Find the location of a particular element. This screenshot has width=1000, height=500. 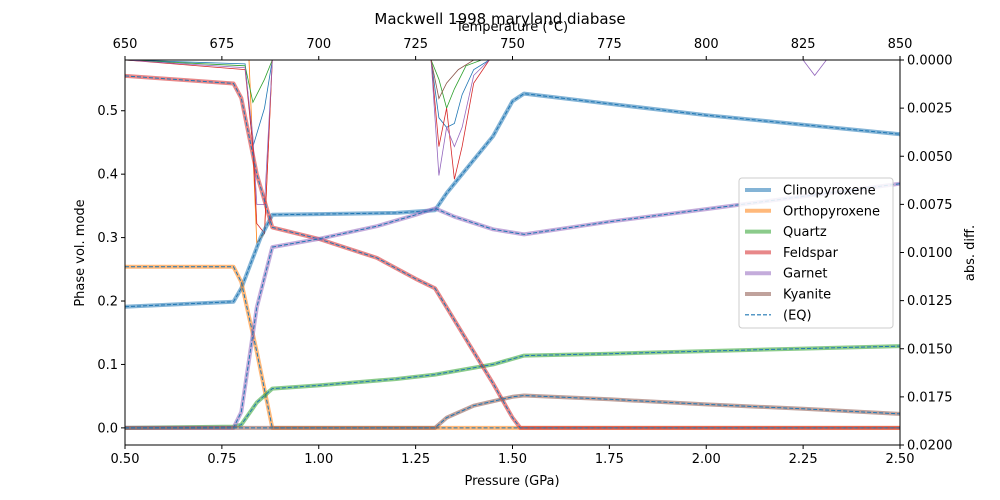

abs-diff-line is located at coordinates (512, 84).